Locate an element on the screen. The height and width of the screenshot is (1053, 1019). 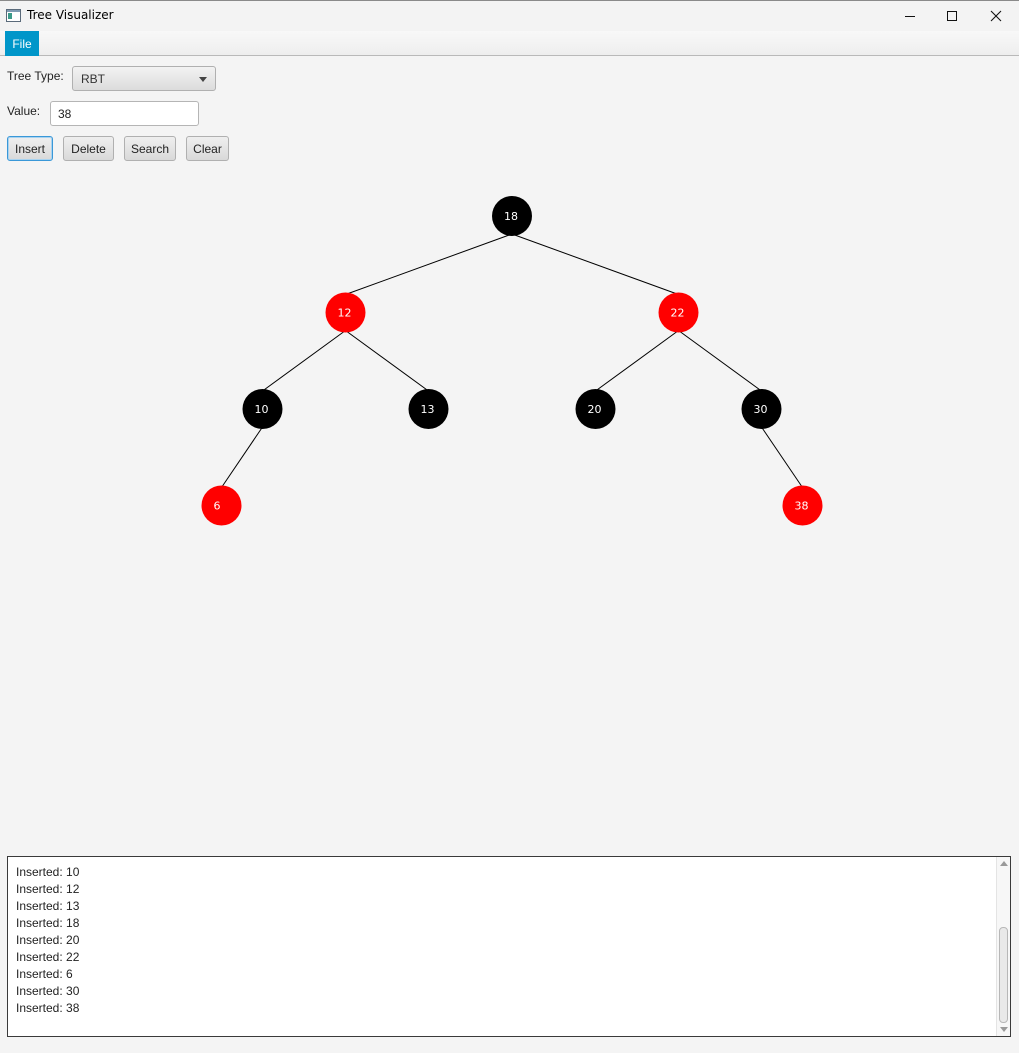
maximize-icon is located at coordinates (952, 16).